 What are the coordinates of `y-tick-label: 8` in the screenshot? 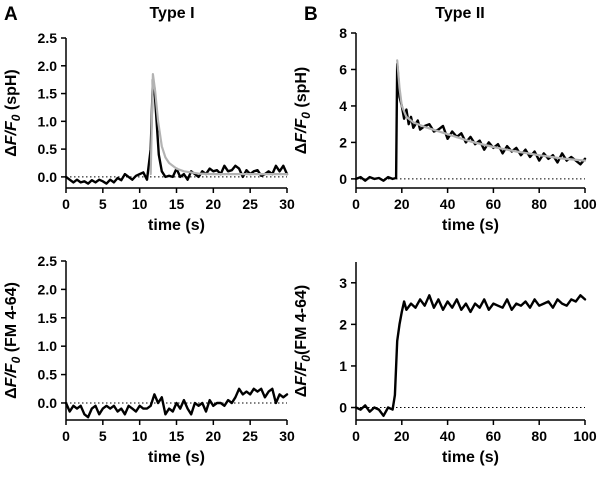 It's located at (343, 33).